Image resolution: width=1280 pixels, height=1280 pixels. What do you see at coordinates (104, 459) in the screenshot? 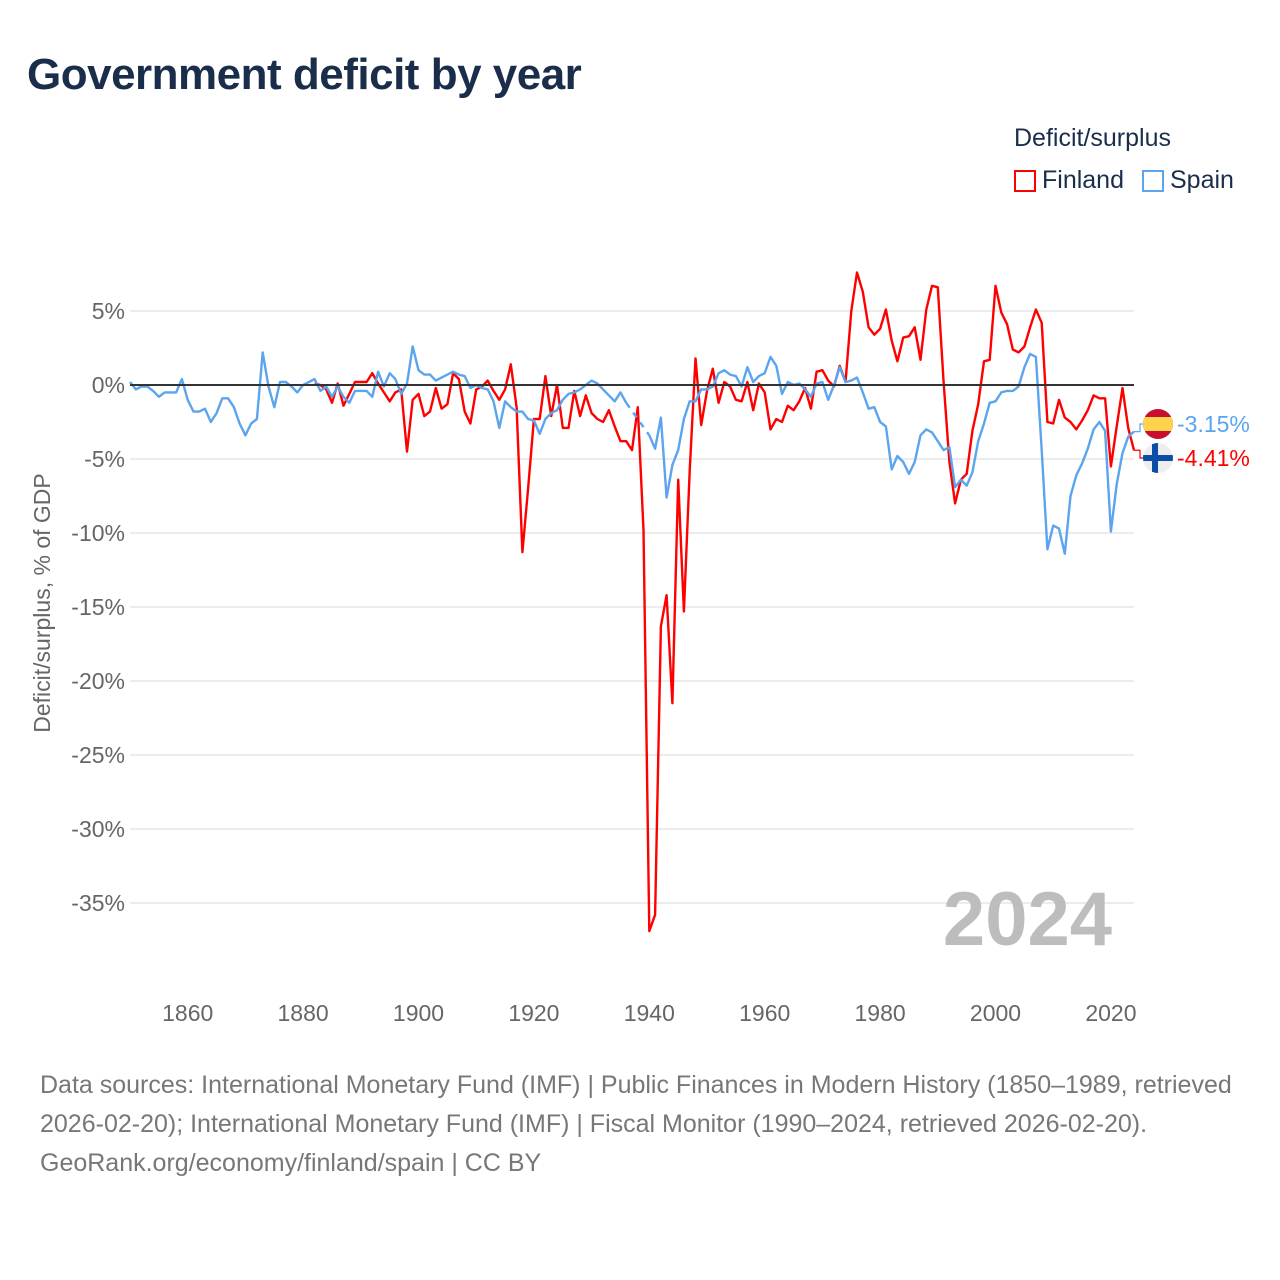
I see `y-tick-label: -5%` at bounding box center [104, 459].